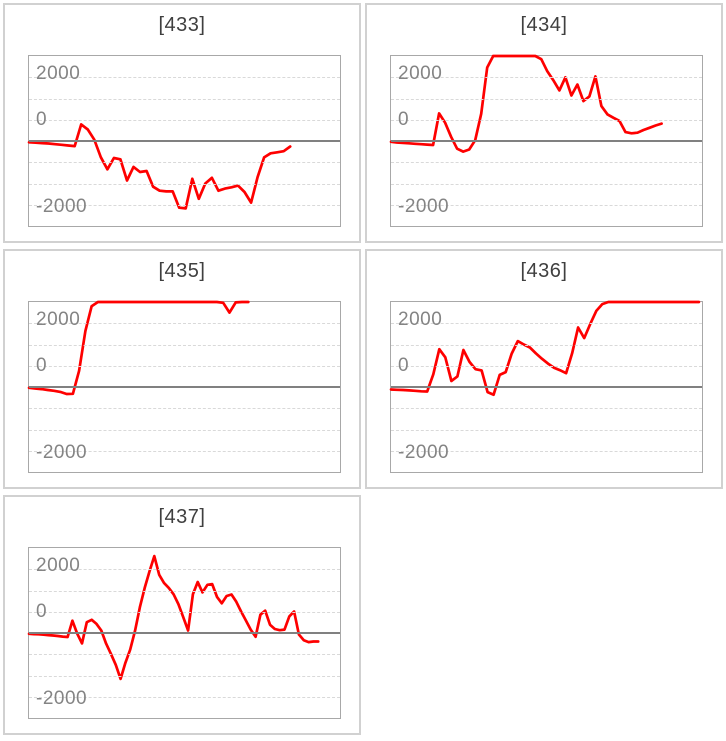  What do you see at coordinates (544, 25) in the screenshot?
I see `chart-title: [434]` at bounding box center [544, 25].